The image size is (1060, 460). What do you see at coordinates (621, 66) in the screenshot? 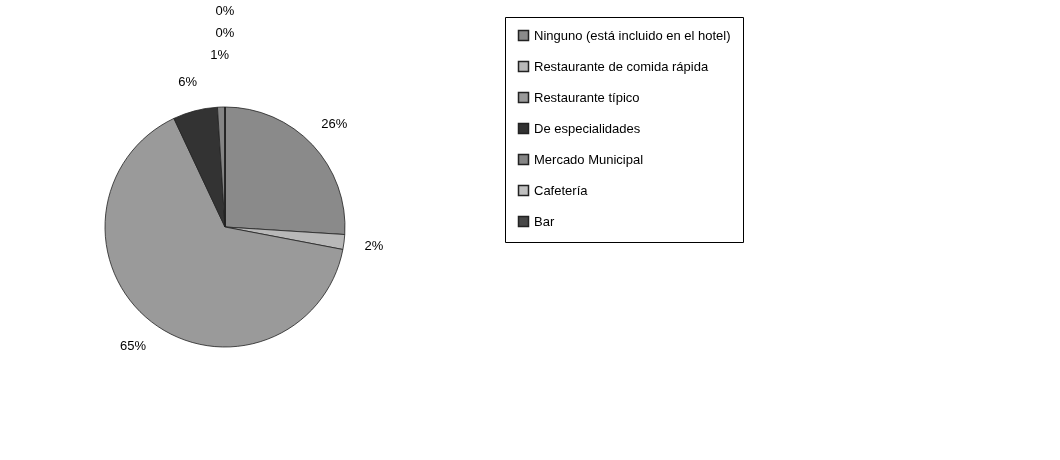
I see `legend-label: Restaurante de comida rápida` at bounding box center [621, 66].